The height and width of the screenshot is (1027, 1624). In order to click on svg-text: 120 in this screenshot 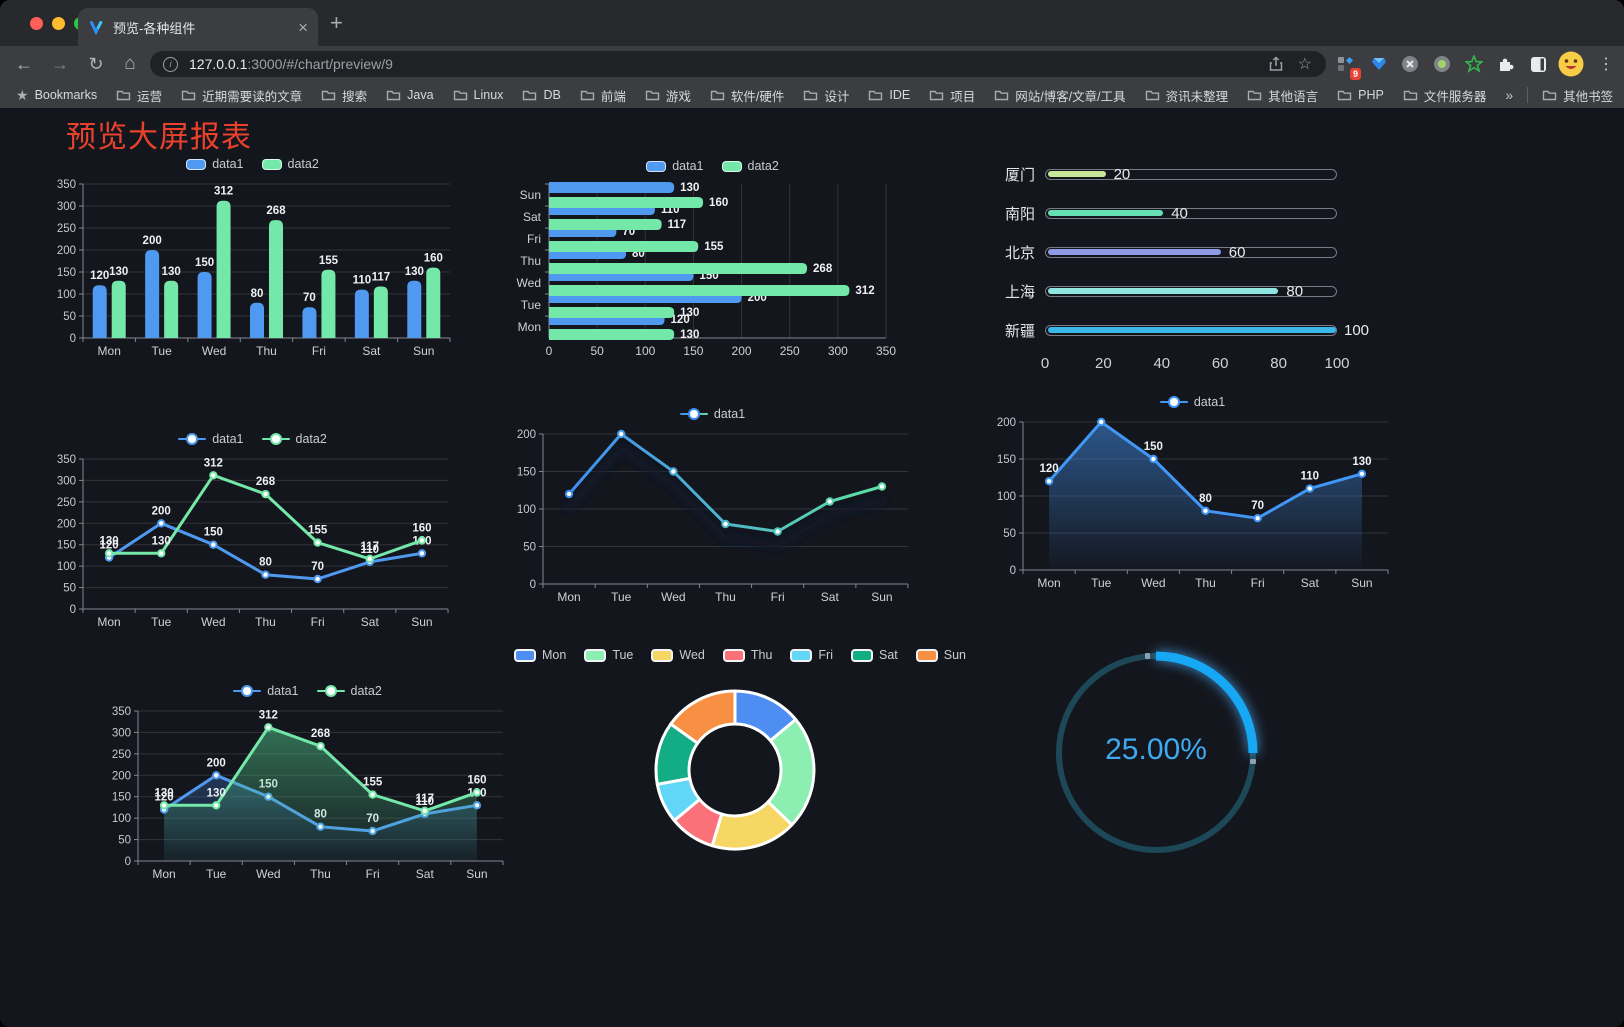, I will do `click(108, 546)`.